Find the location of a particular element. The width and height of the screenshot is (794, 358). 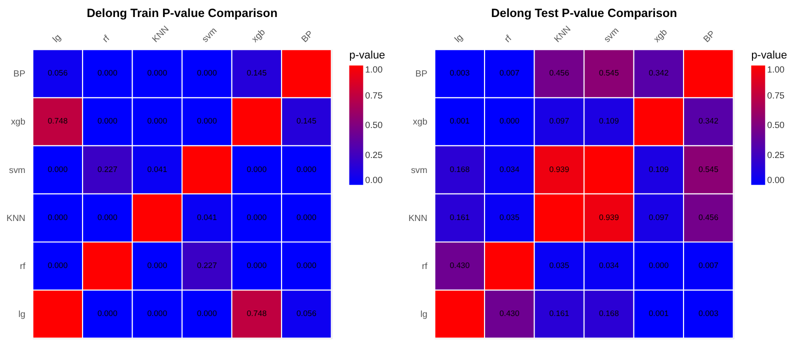

chart-title: Delong Test P-value Comparison is located at coordinates (584, 13).